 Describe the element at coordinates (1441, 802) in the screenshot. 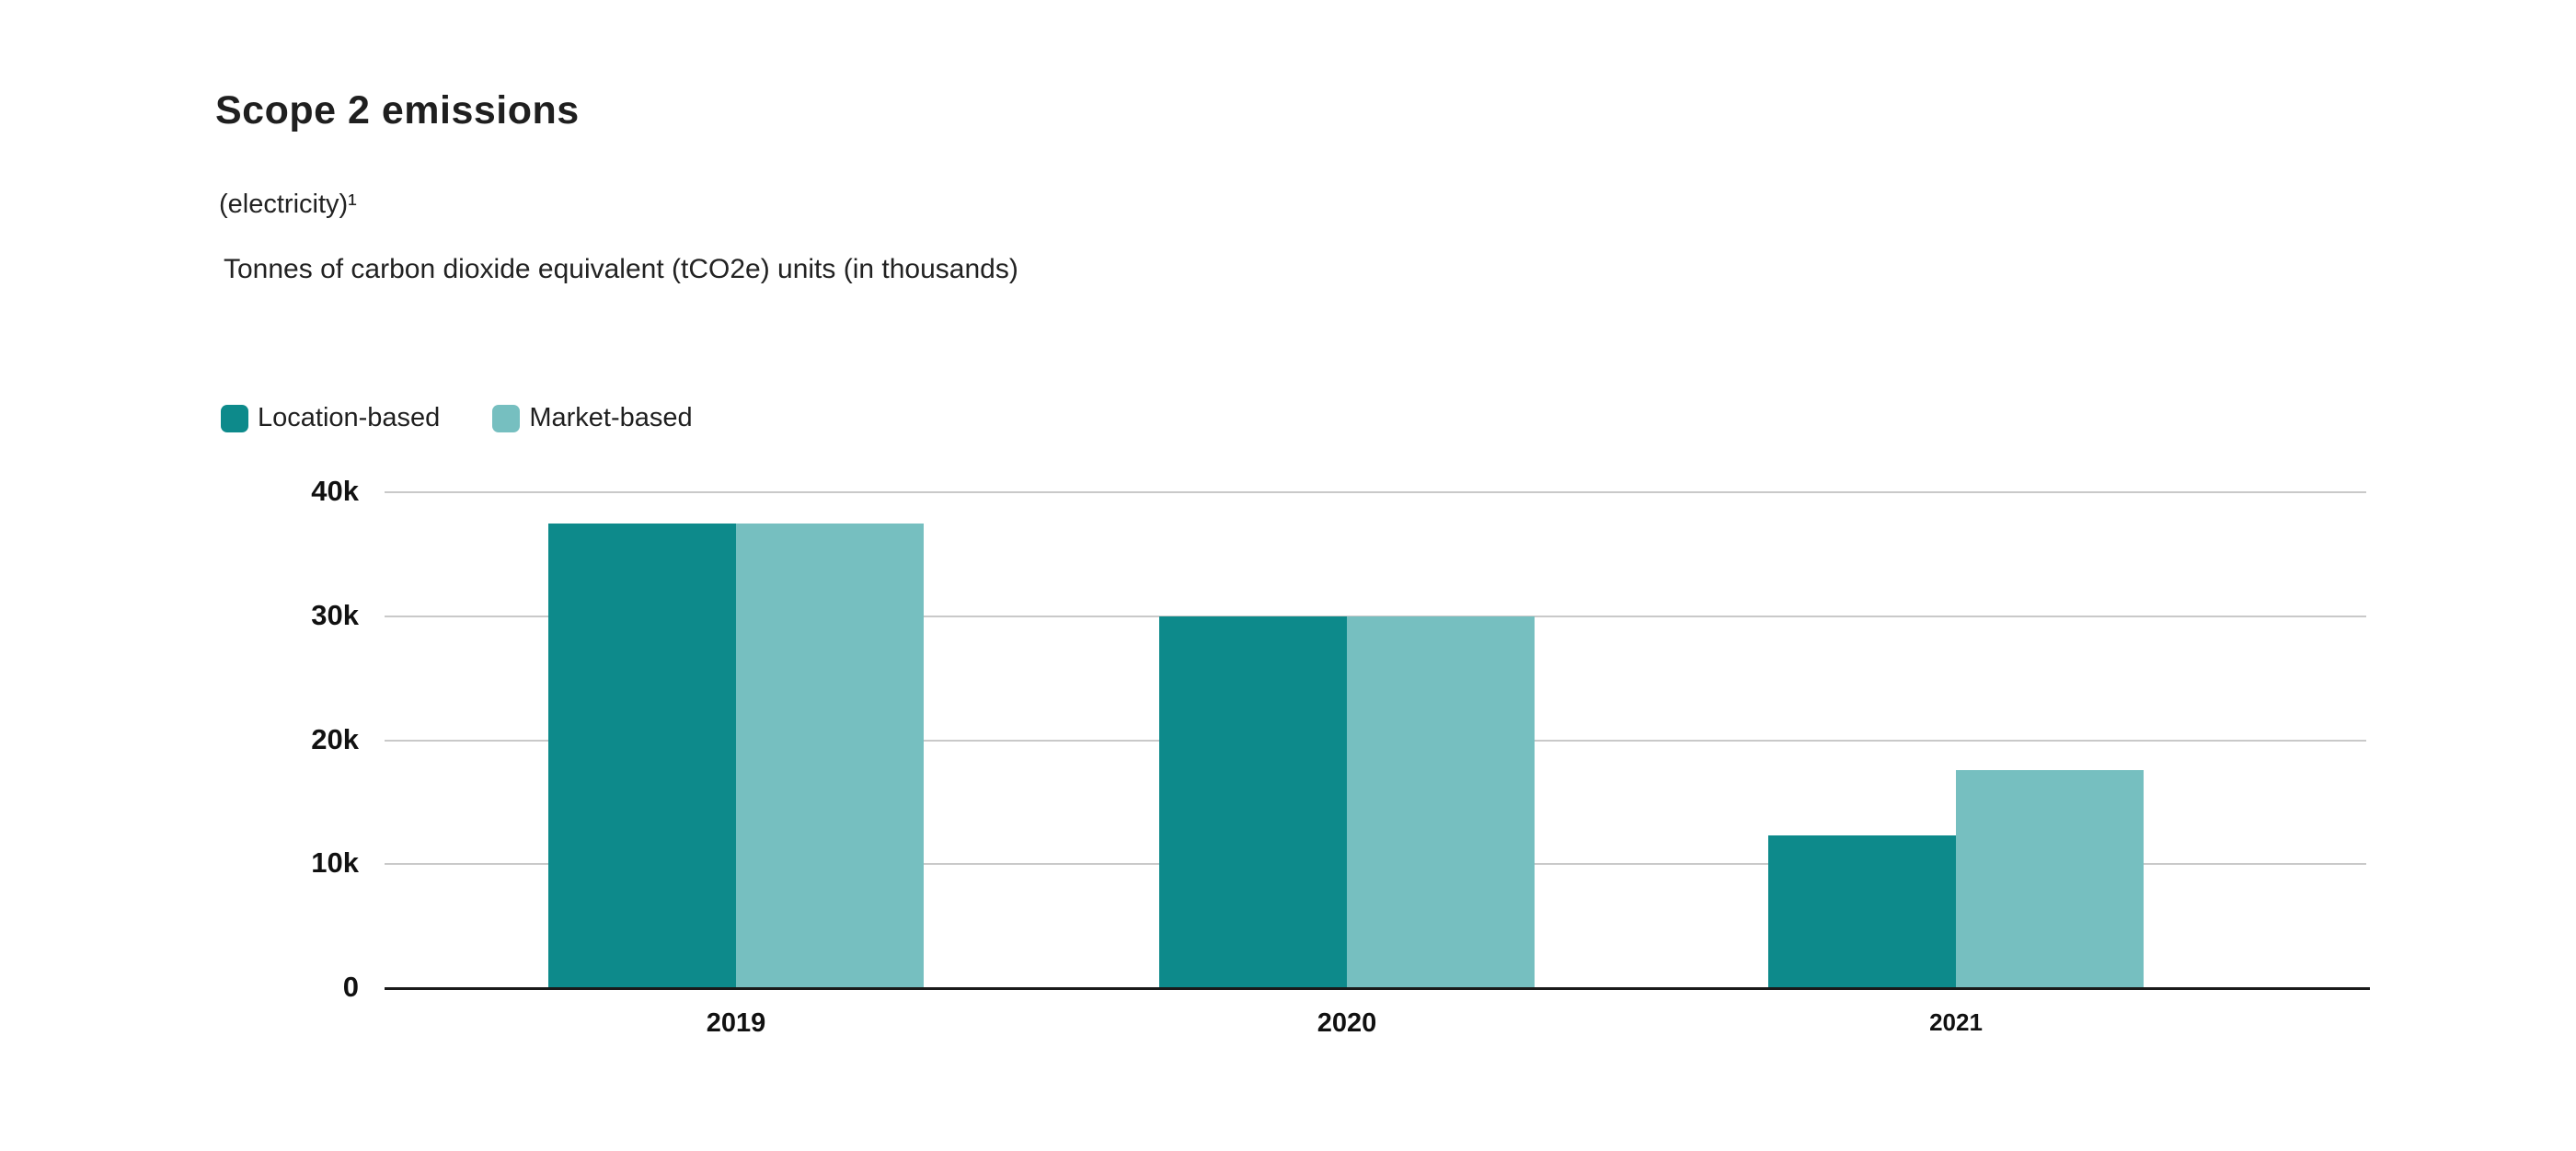

I see `bar-market-based-2020` at that location.